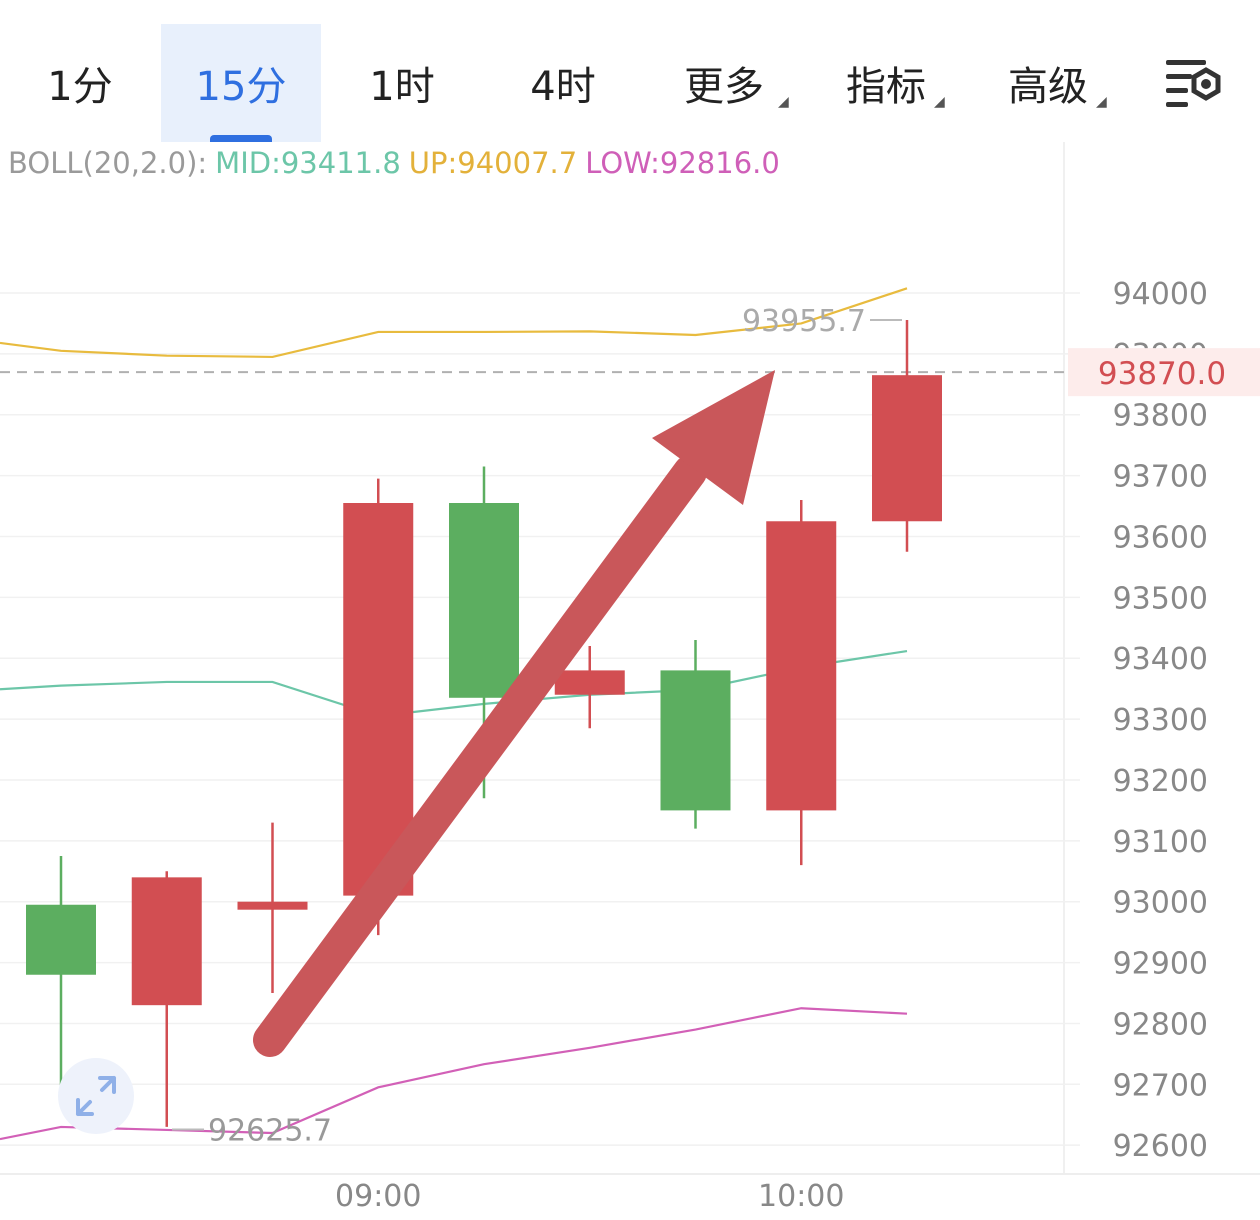 The image size is (1260, 1220). I want to click on tab-0: 1分, so click(80, 83).